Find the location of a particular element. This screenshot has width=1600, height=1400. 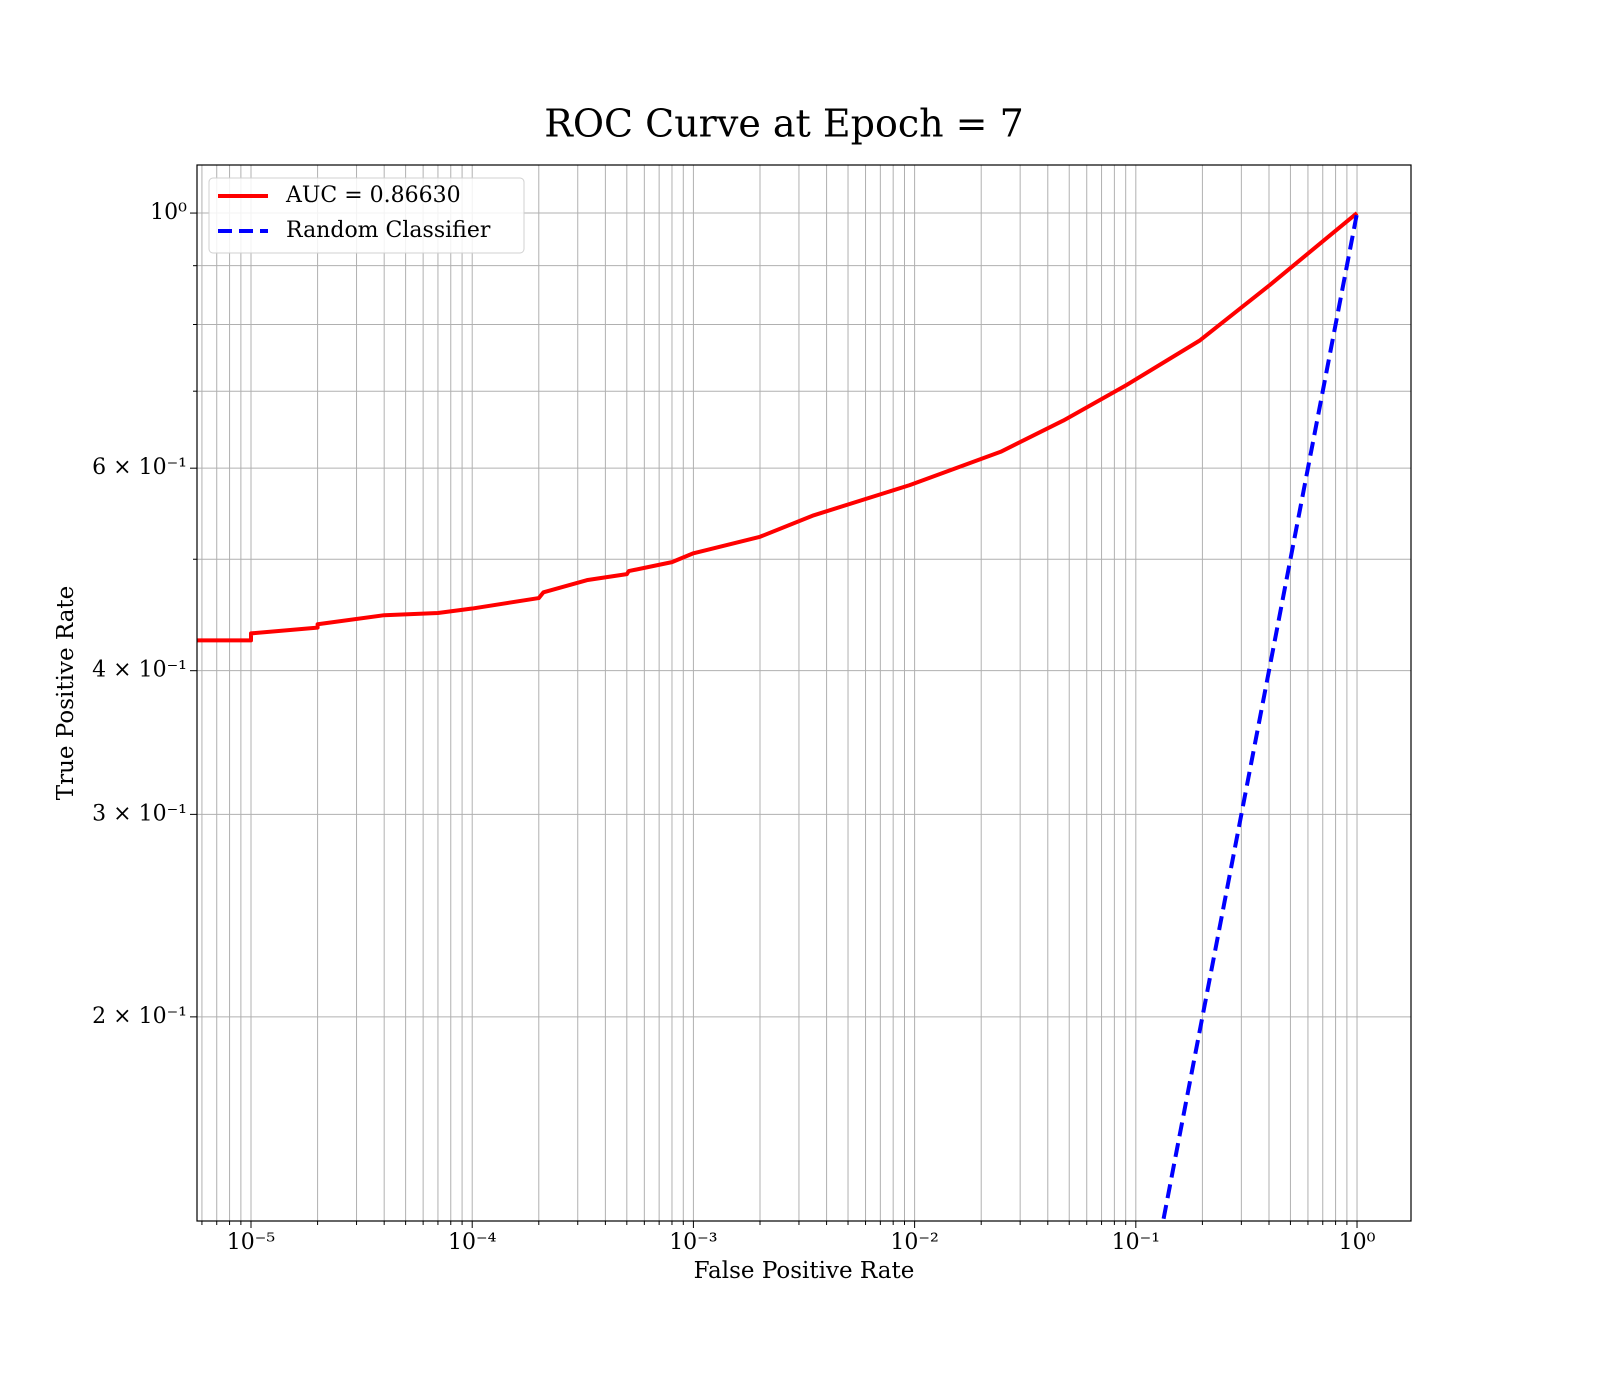

chart-title: ROC Curve at Epoch = 7 is located at coordinates (784, 124).